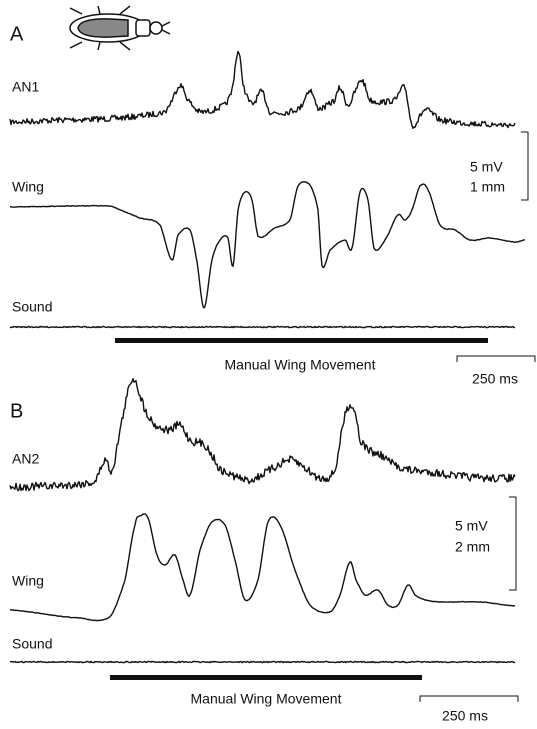 The width and height of the screenshot is (537, 729). I want to click on panel-label: B, so click(16, 411).